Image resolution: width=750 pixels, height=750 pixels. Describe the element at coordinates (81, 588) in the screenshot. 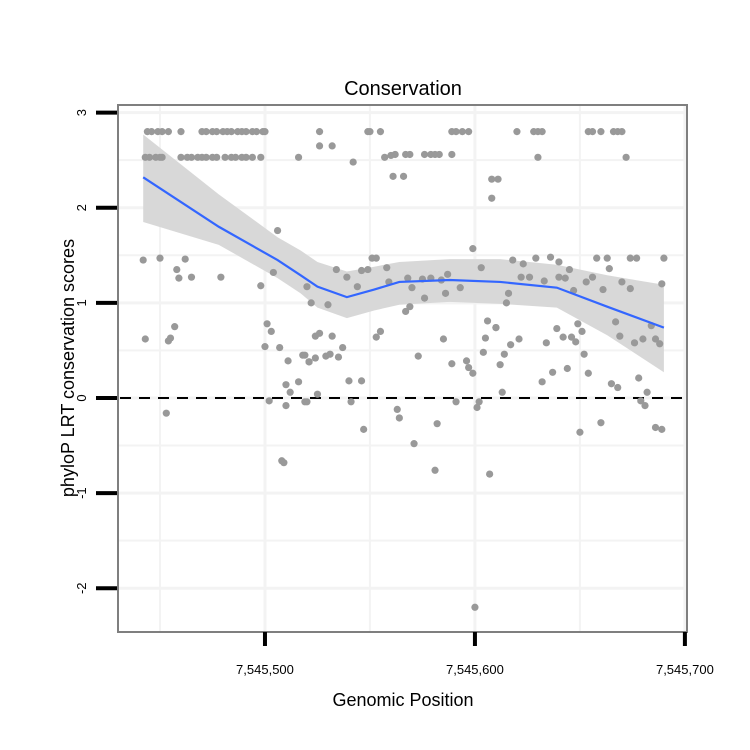

I see `y-tick-label: -2` at that location.